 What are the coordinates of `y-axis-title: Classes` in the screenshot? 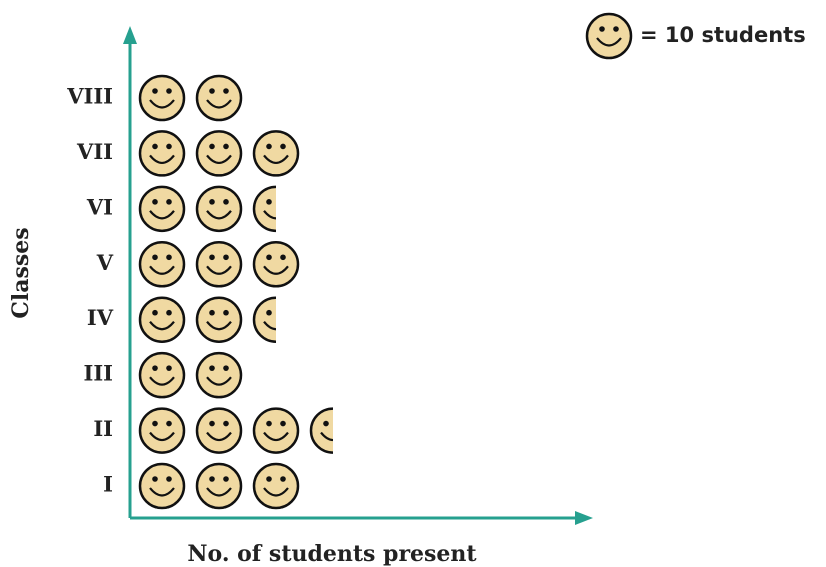 It's located at (21, 272).